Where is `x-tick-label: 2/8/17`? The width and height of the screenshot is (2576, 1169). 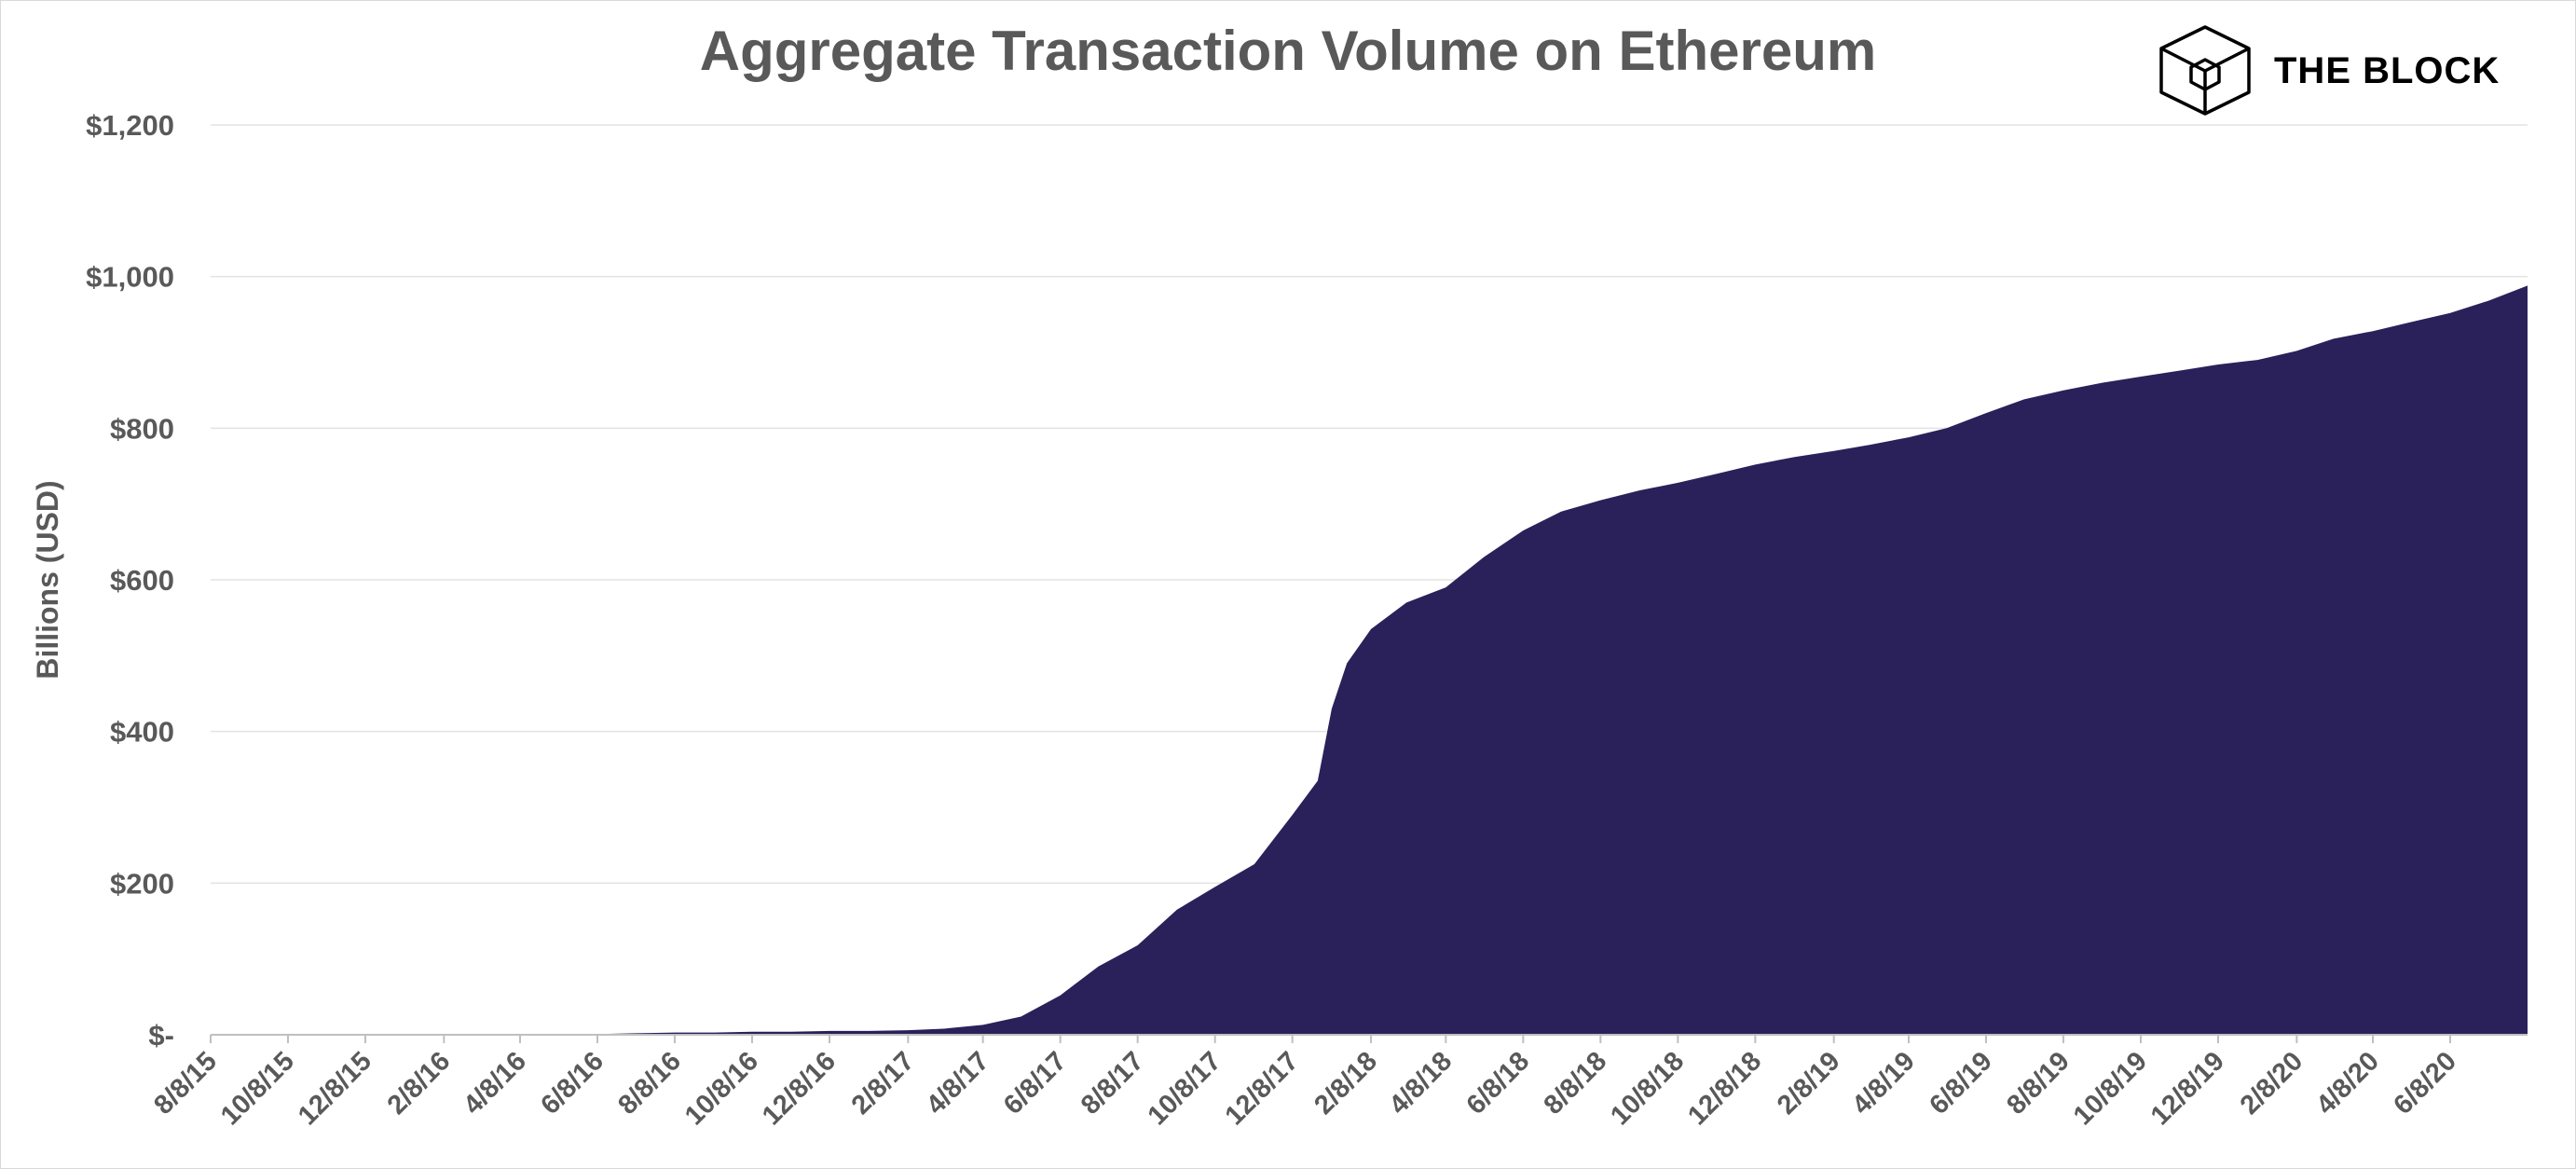
x-tick-label: 2/8/17 is located at coordinates (883, 1083).